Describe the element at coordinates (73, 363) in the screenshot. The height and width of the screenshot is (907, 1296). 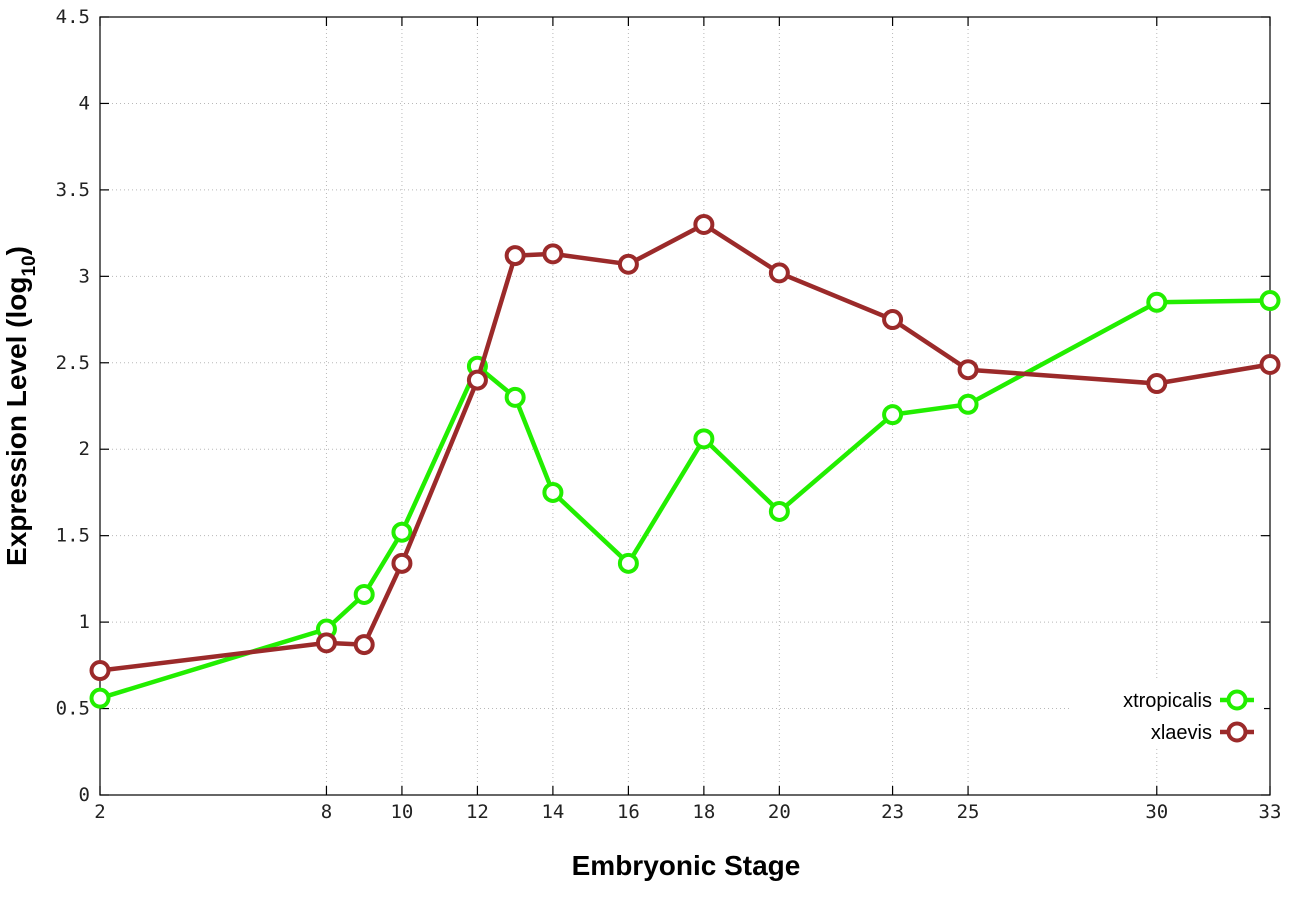
I see `y-tick-label: 2.5` at that location.